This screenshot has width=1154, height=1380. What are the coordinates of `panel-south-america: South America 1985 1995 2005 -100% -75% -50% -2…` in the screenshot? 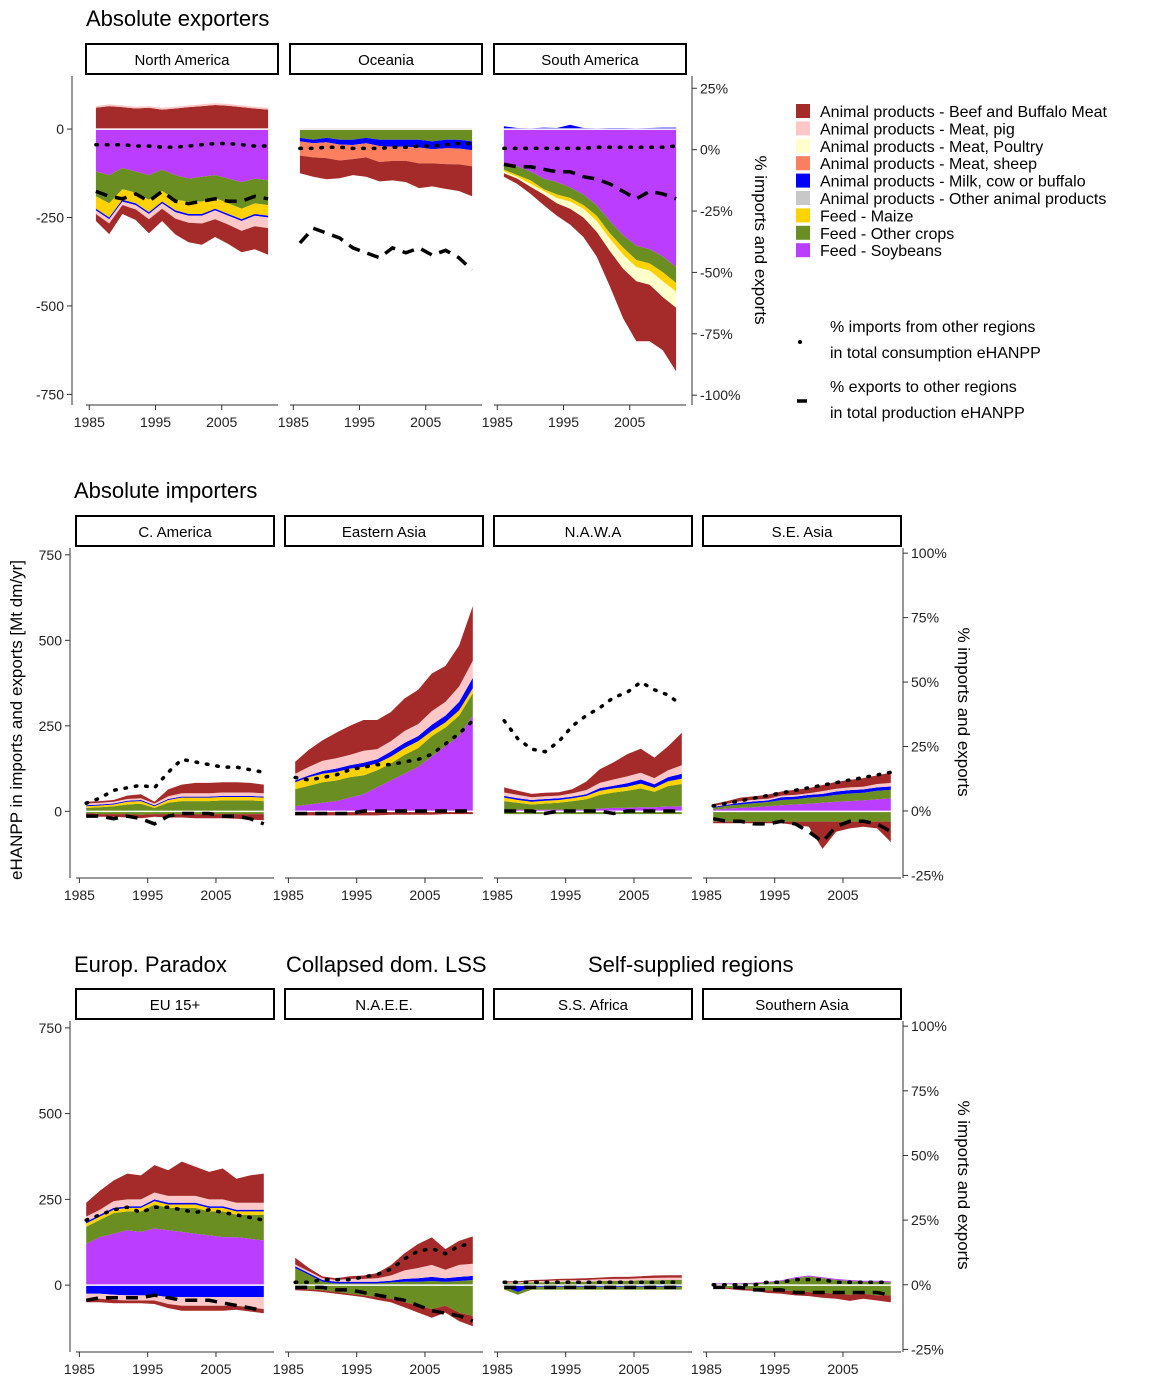 It's located at (611, 236).